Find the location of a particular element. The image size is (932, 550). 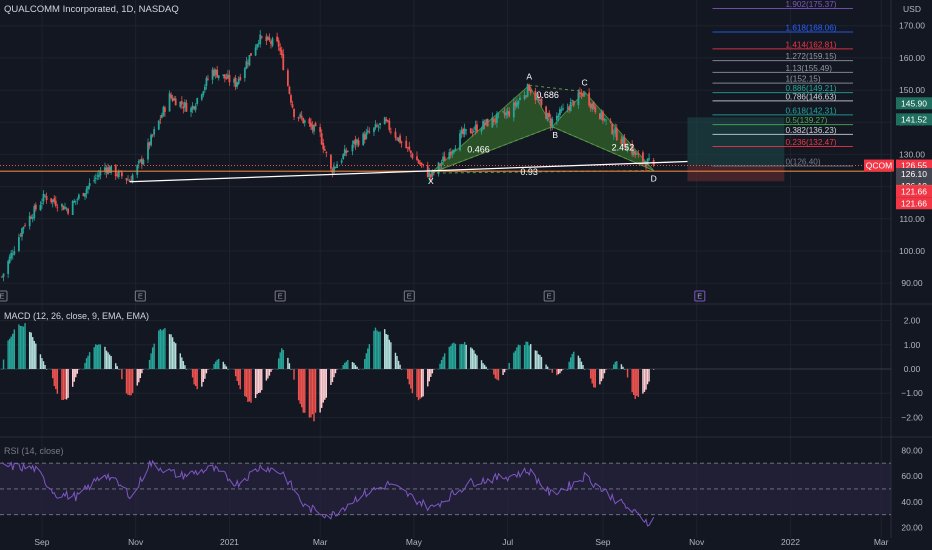

harmonic-ratio-label: 2.452 is located at coordinates (623, 147).